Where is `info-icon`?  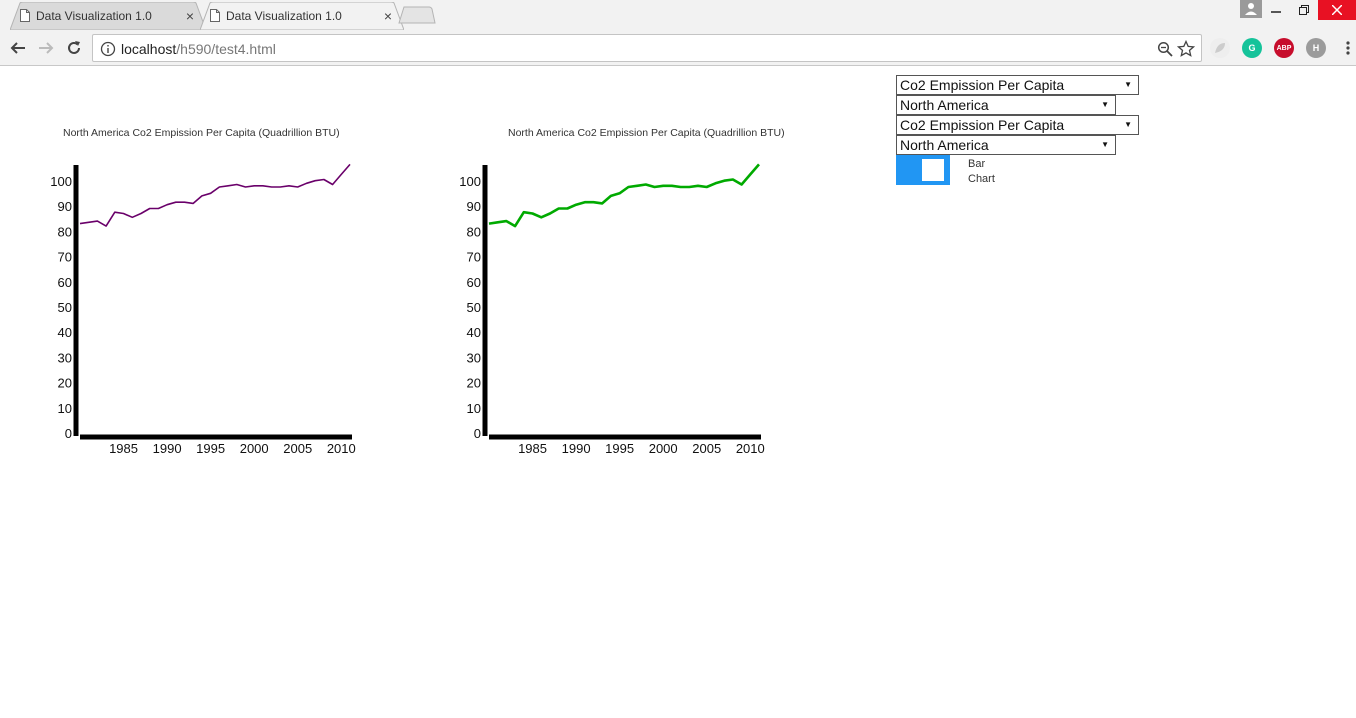
info-icon is located at coordinates (108, 49).